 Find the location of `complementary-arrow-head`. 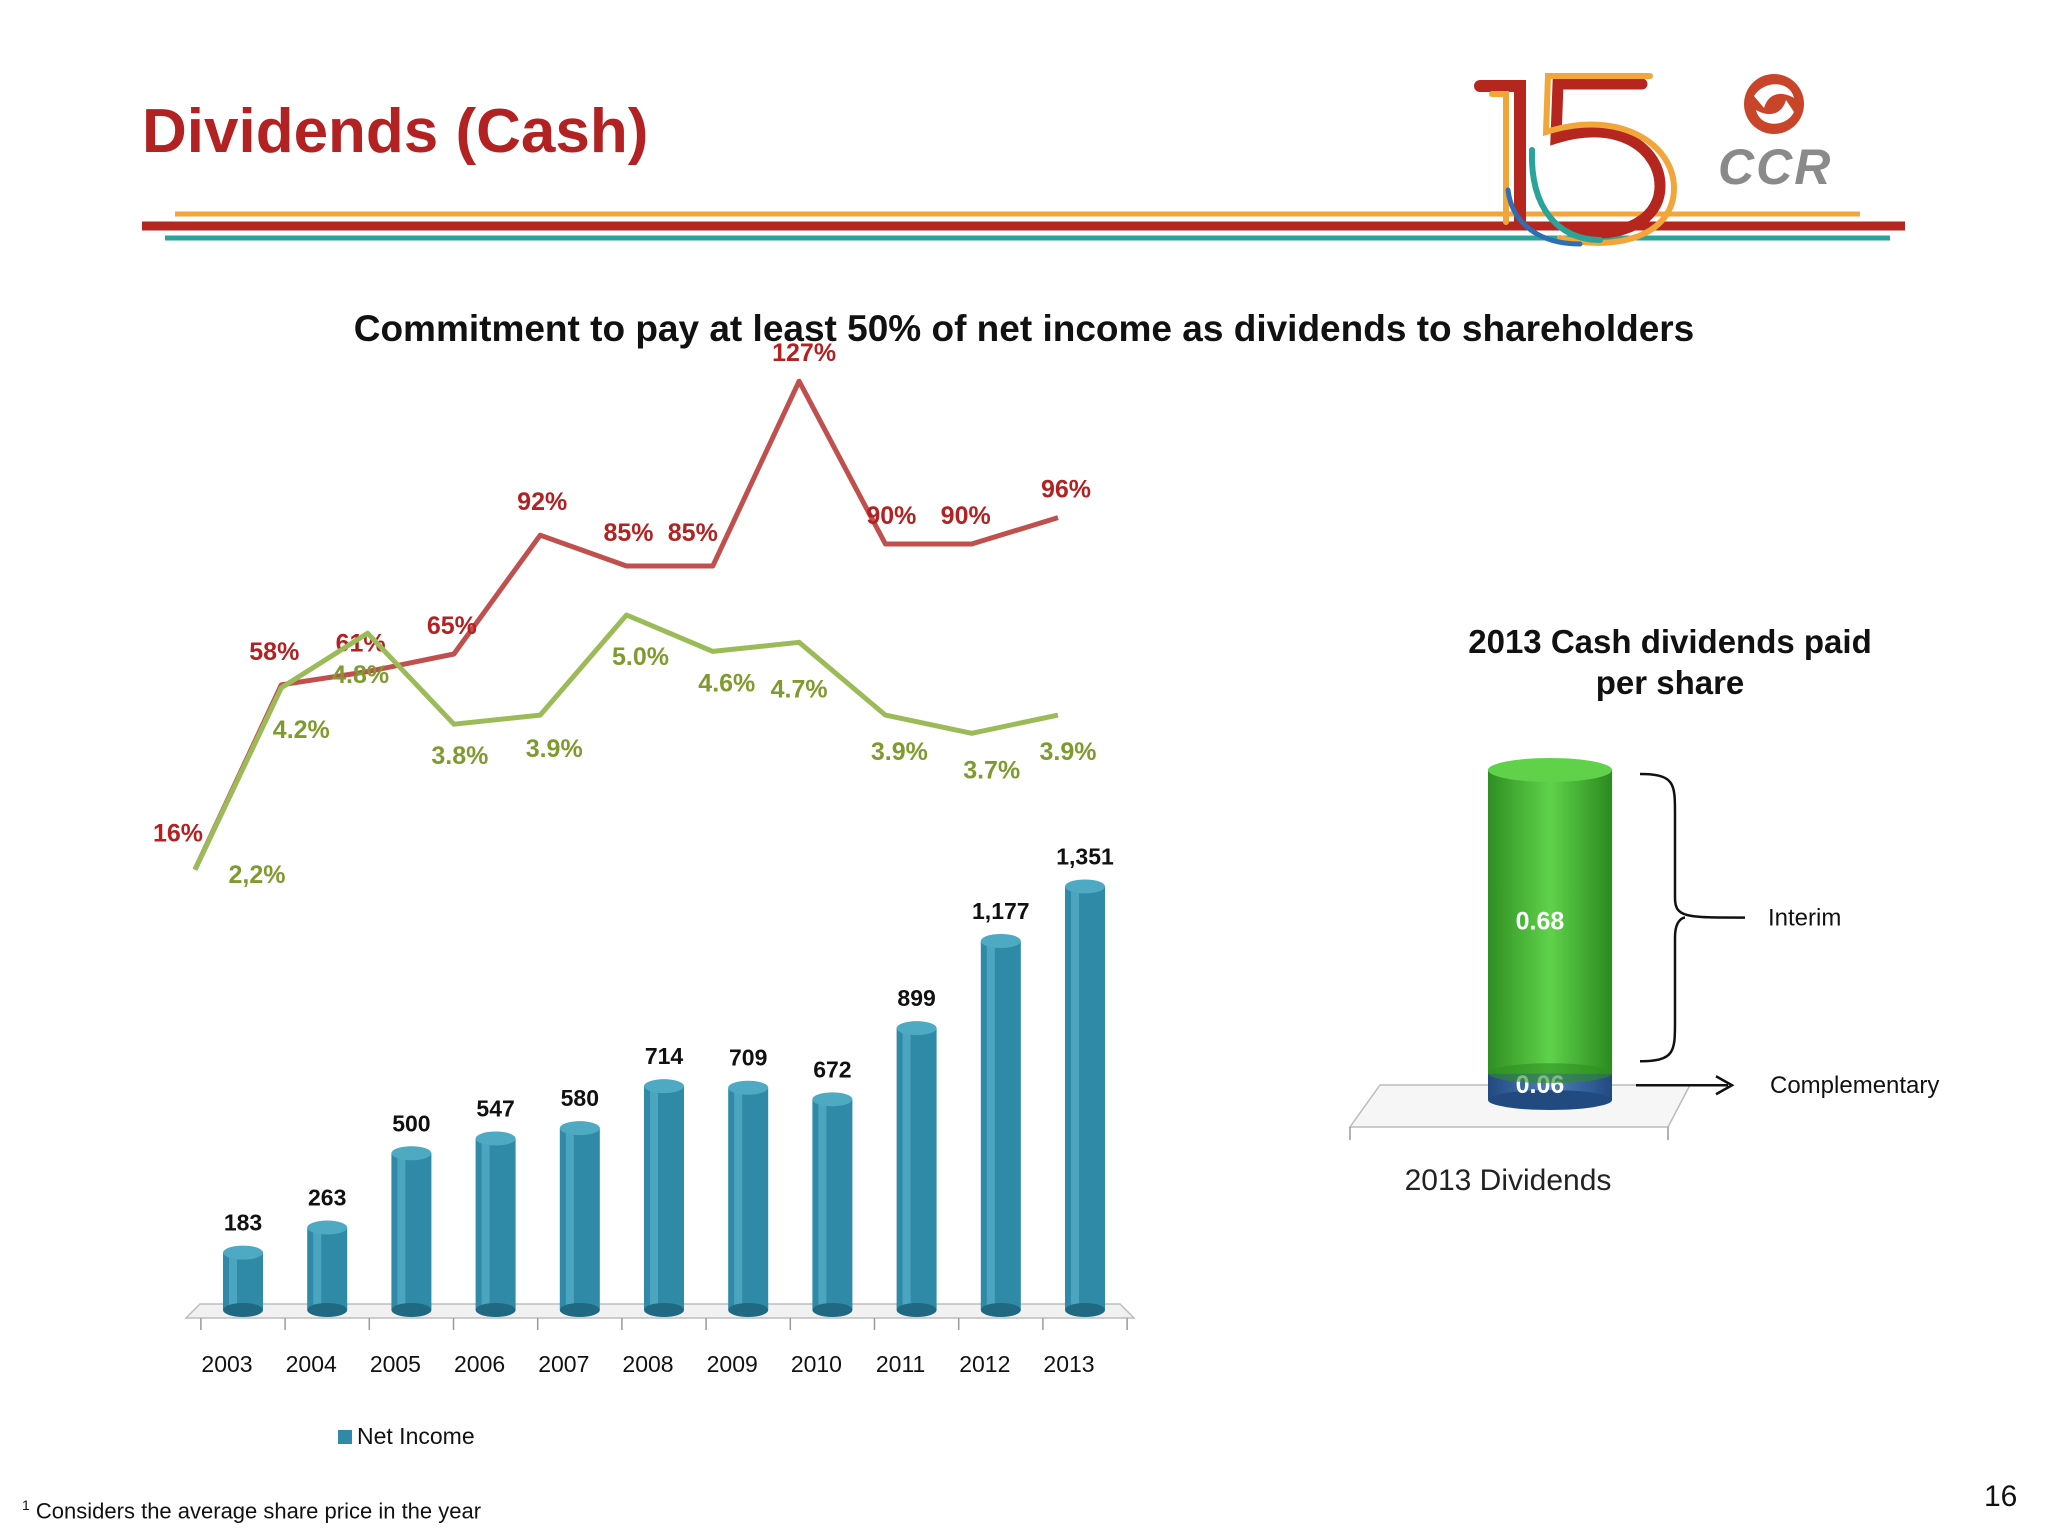

complementary-arrow-head is located at coordinates (1725, 1085).